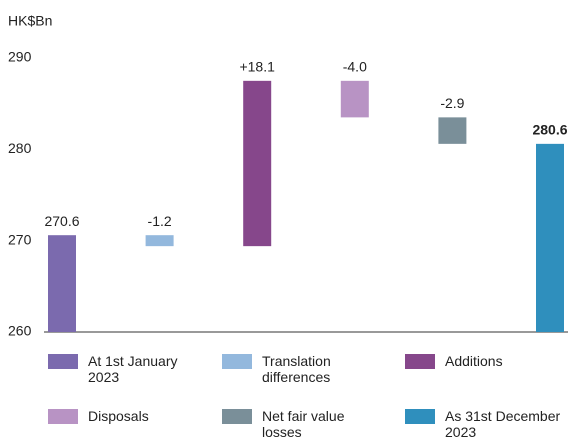  I want to click on data-label: -2.9, so click(452, 103).